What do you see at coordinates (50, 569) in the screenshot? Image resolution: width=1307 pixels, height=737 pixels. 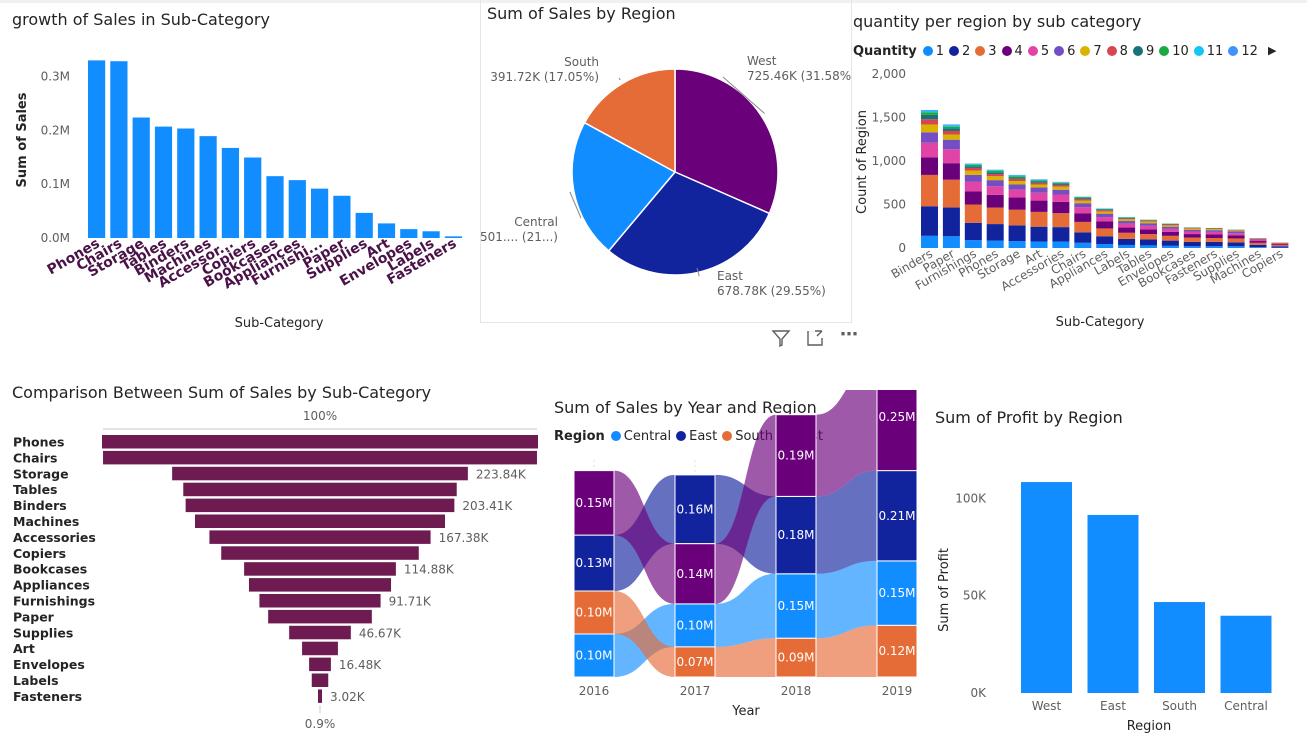 I see `funnel-category-label: Bookcases` at bounding box center [50, 569].